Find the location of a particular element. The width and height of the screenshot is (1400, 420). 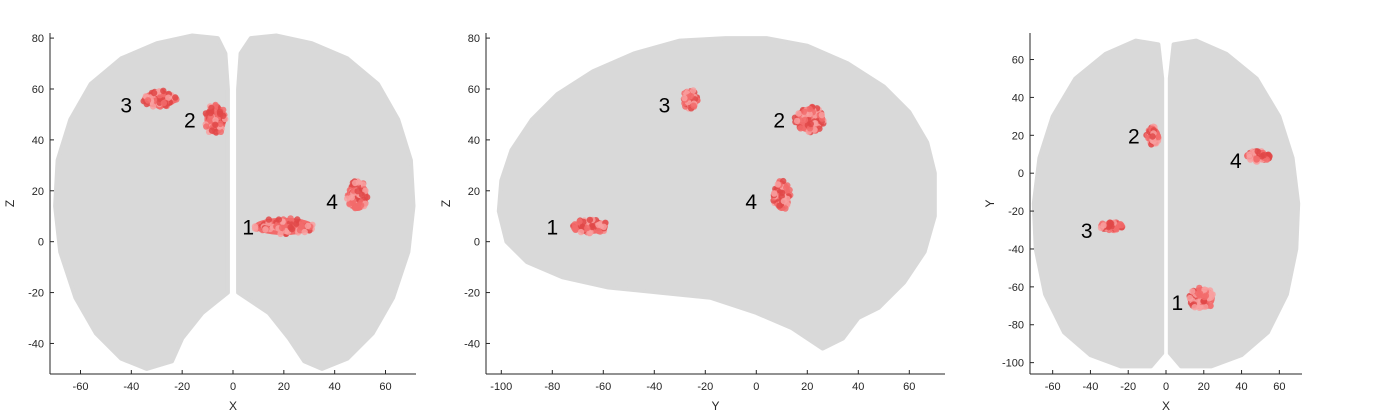

x-axis-label: X is located at coordinates (1166, 406).